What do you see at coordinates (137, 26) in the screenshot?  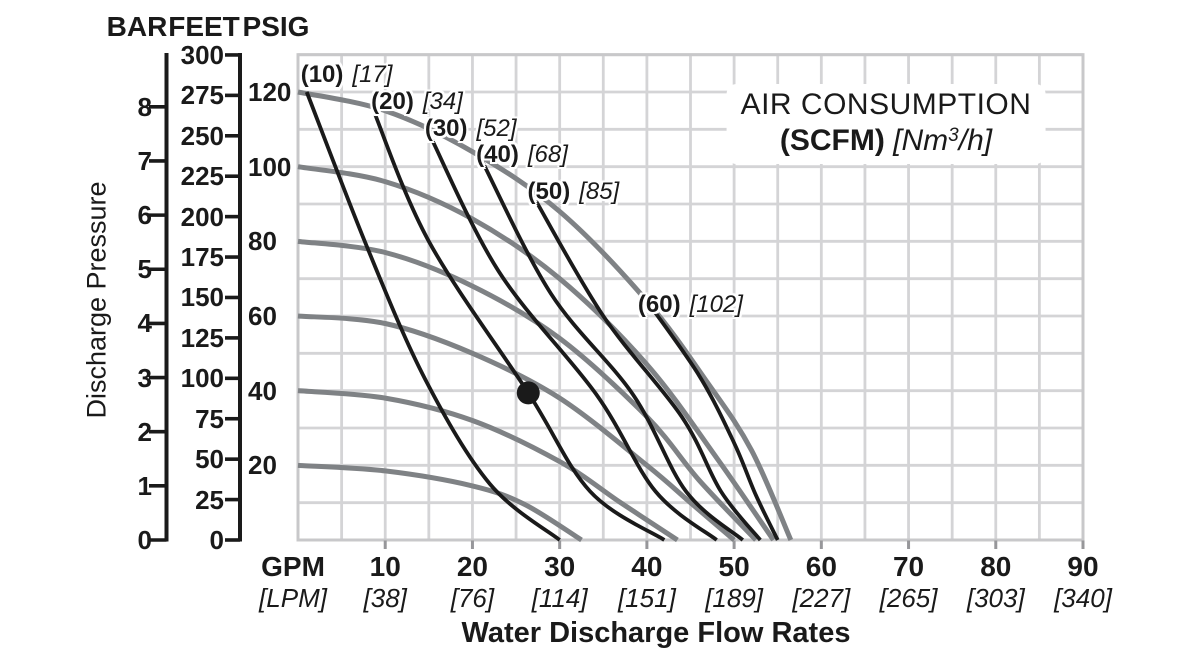 I see `unit-header-bar: BAR` at bounding box center [137, 26].